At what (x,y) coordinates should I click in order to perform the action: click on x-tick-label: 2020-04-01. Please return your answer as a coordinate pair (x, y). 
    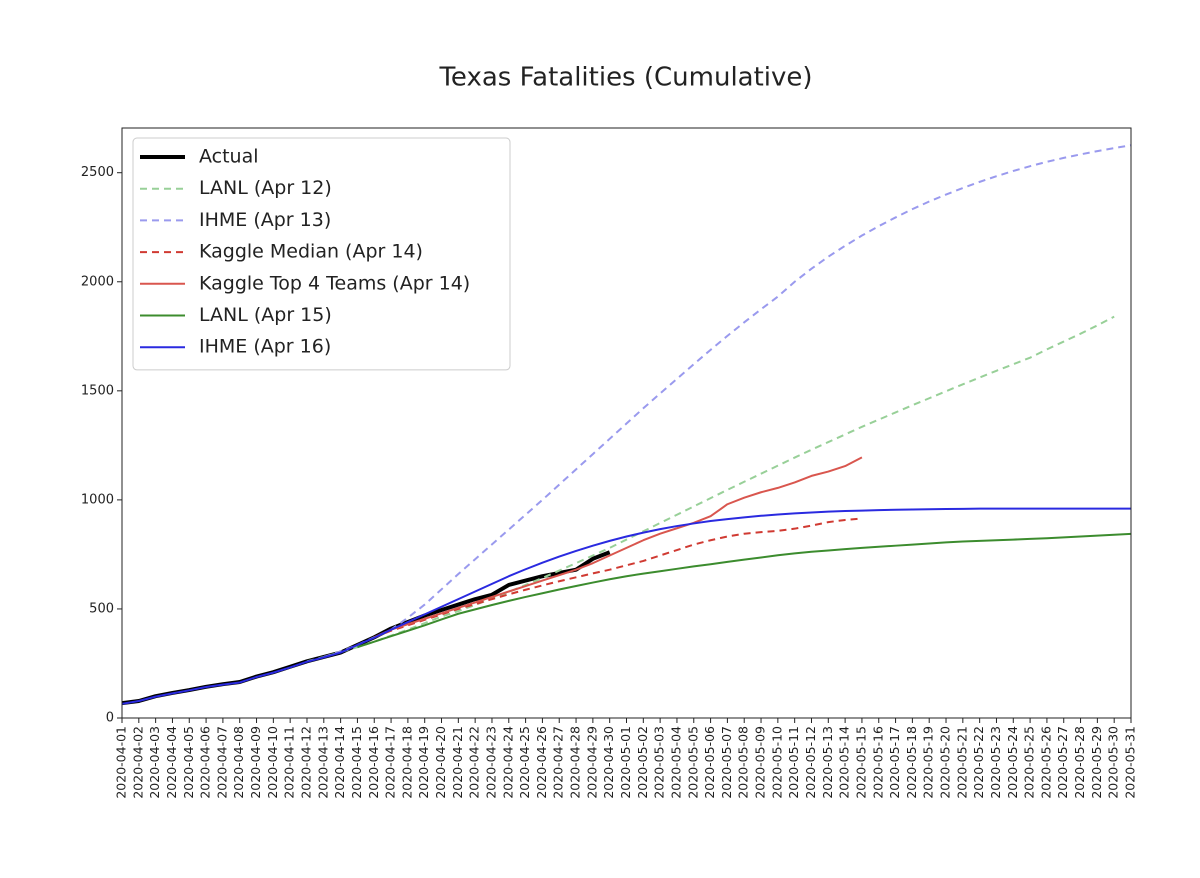
    Looking at the image, I should click on (121, 762).